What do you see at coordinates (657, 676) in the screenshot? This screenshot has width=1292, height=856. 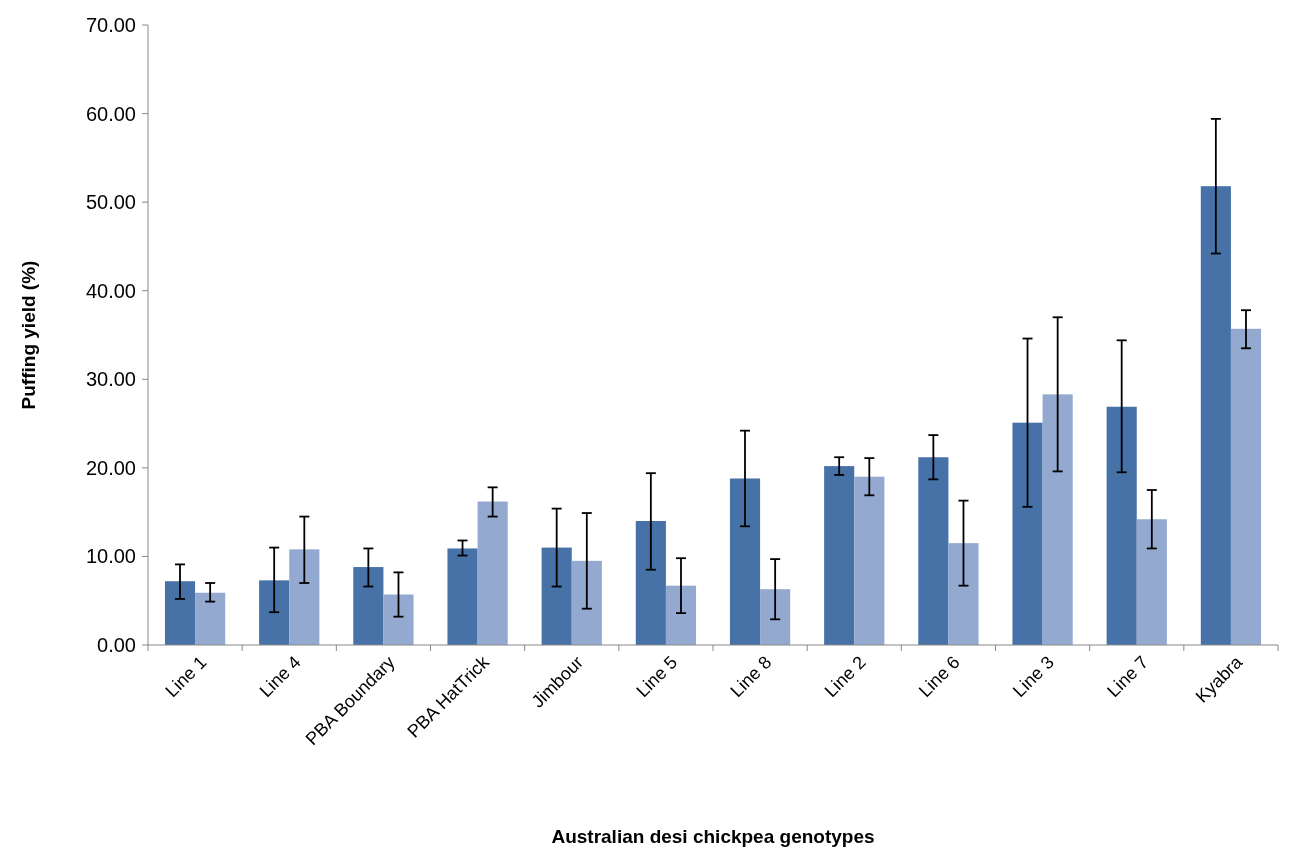 I see `x-tick-label: Line 5` at bounding box center [657, 676].